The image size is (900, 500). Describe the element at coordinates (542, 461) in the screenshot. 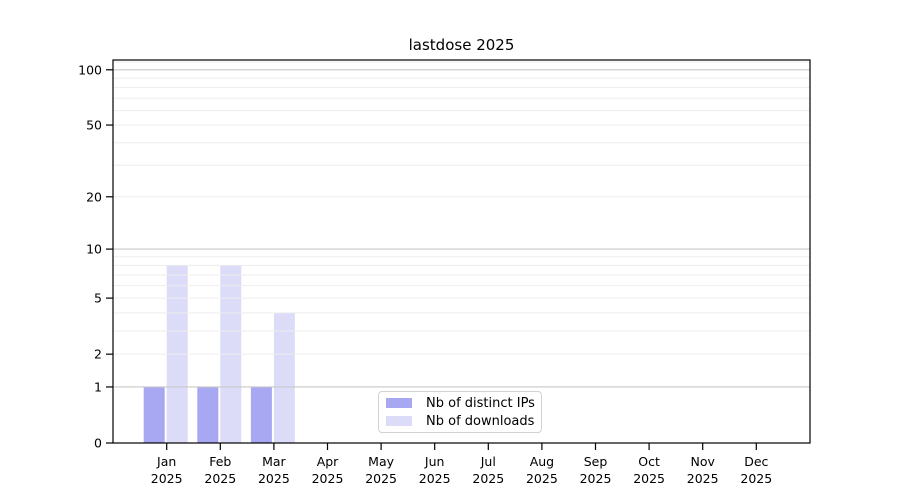

I see `x-tick-label-month: Aug` at that location.